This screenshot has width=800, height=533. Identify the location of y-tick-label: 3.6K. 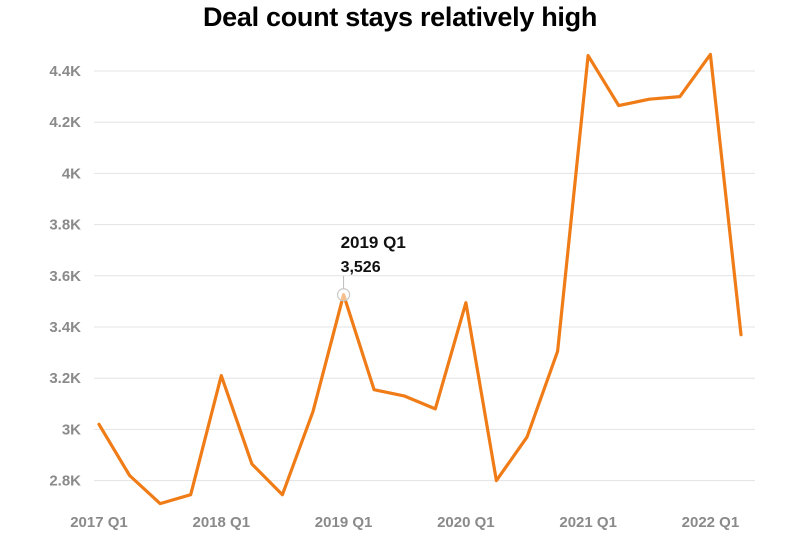
(65, 276).